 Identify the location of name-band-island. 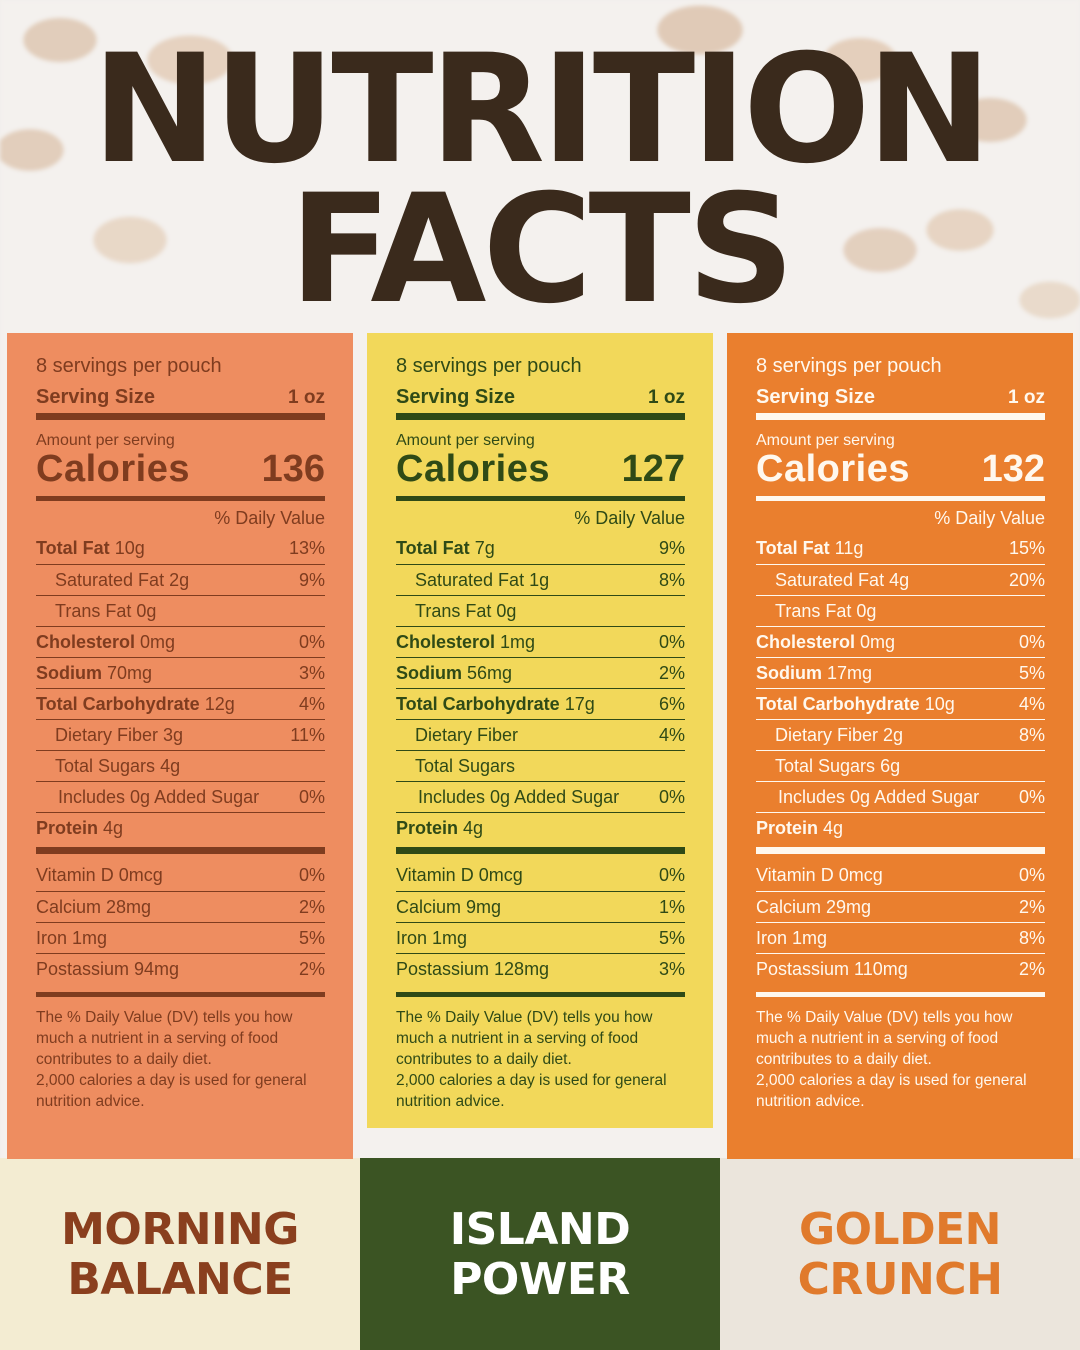
(540, 1254).